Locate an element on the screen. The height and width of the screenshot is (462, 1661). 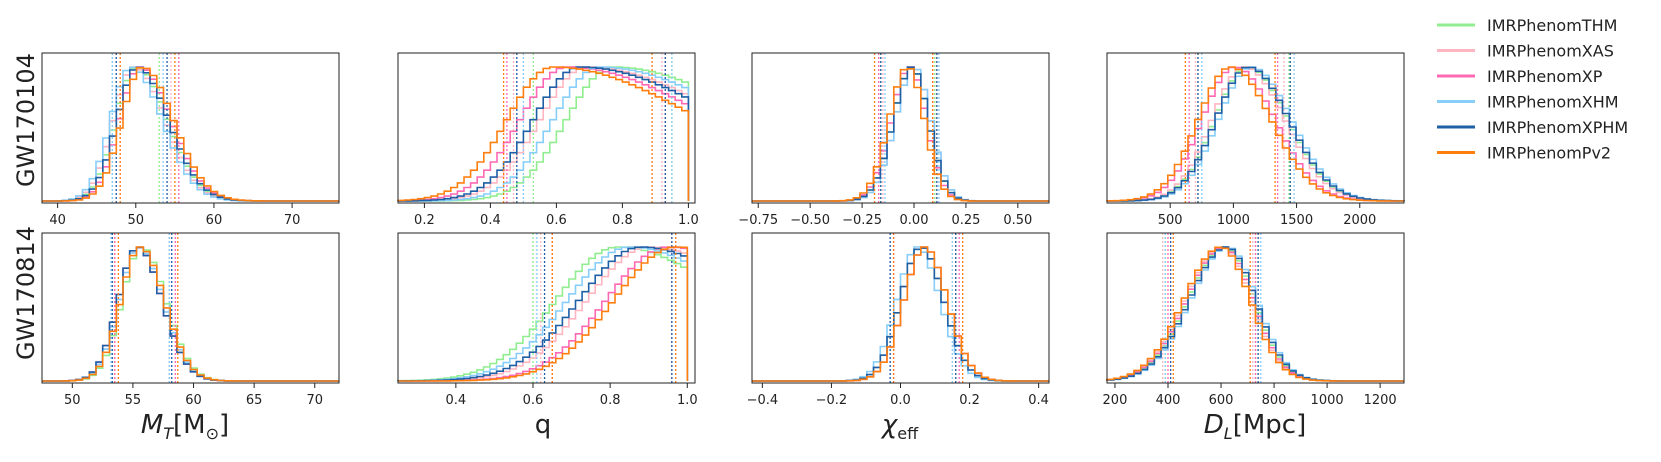
x-tick-label: −0.75 is located at coordinates (758, 220).